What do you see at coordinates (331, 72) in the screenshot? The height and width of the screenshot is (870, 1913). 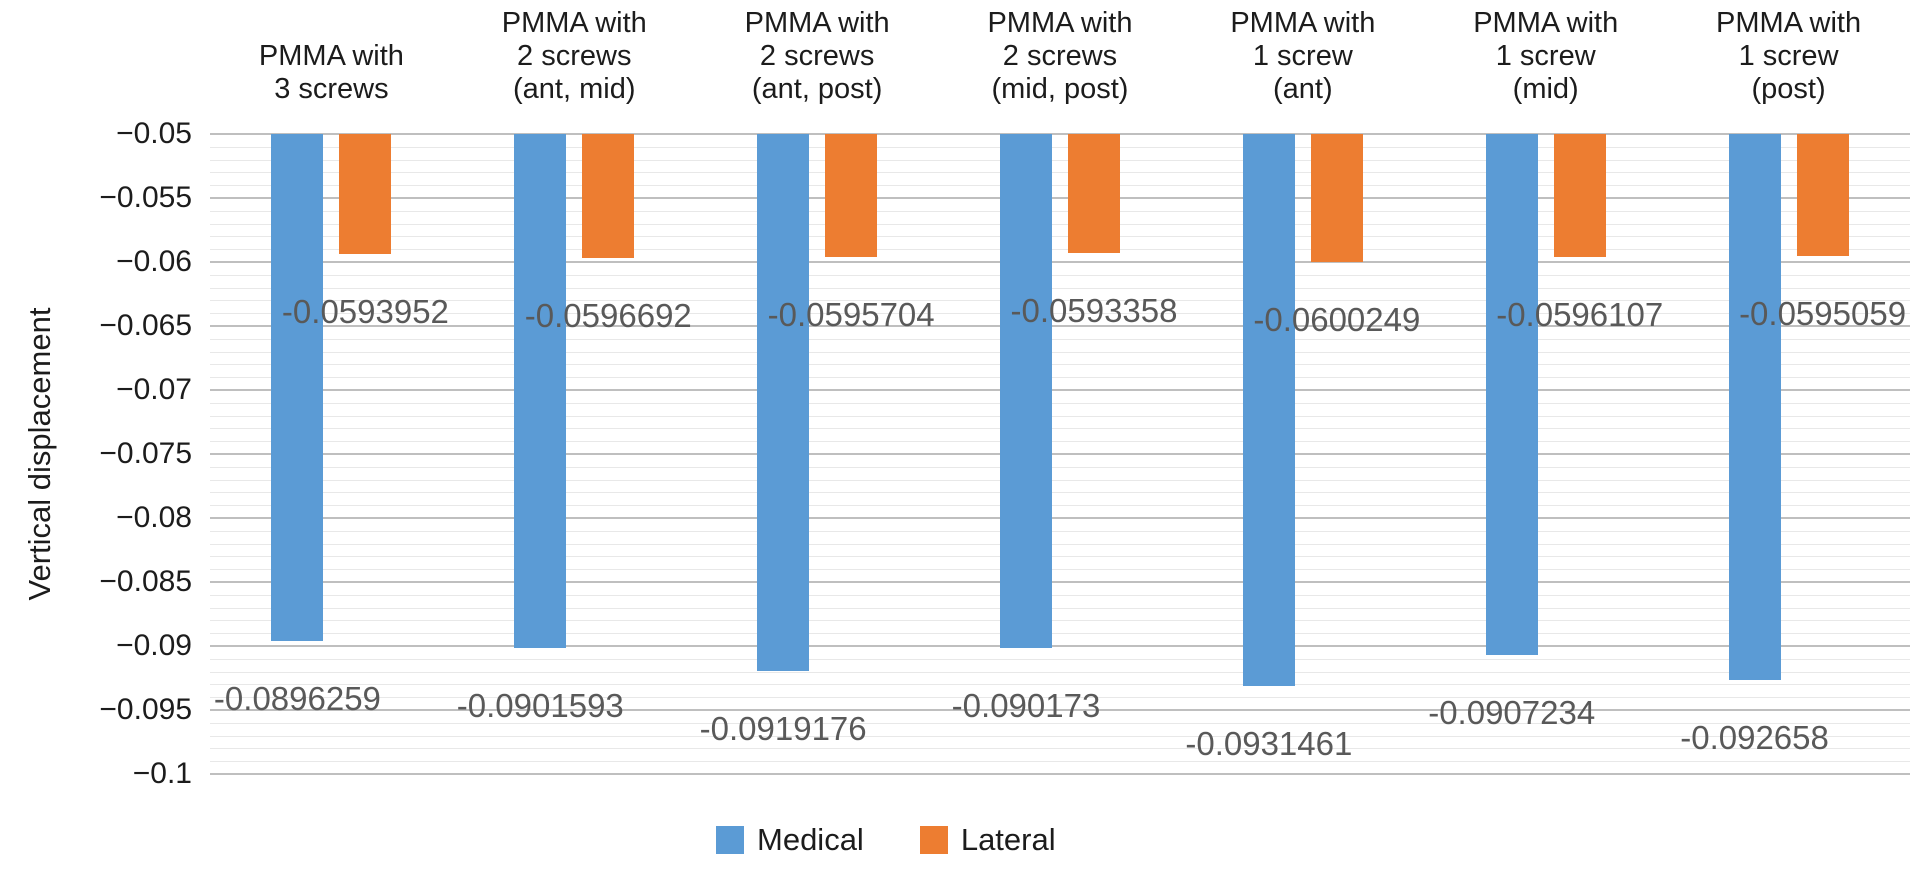 I see `category-label-1: PMMA with 3 screws` at bounding box center [331, 72].